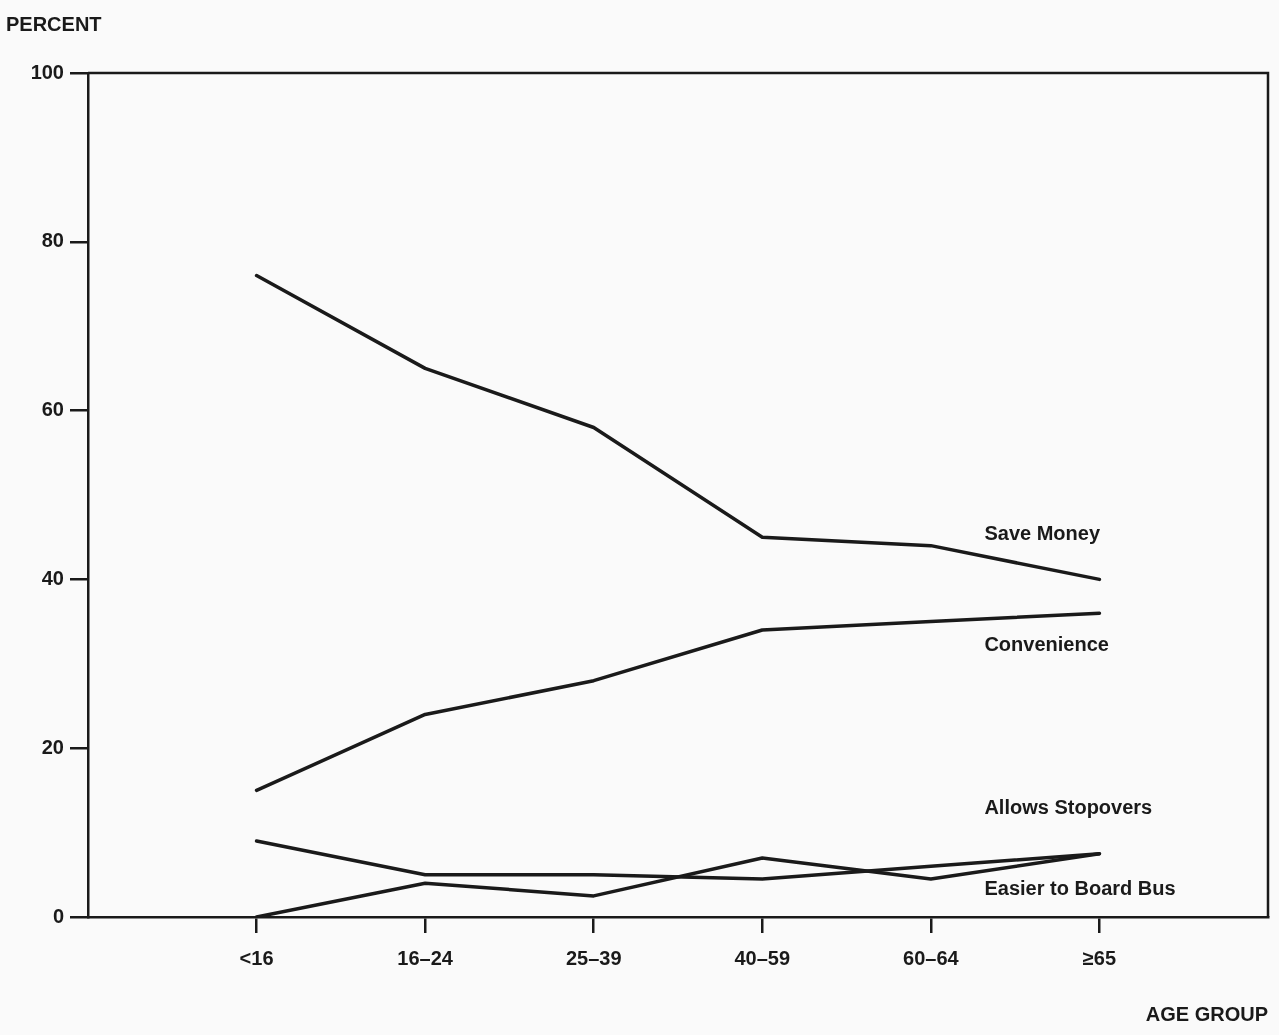  I want to click on series-label: Convenience, so click(1046, 643).